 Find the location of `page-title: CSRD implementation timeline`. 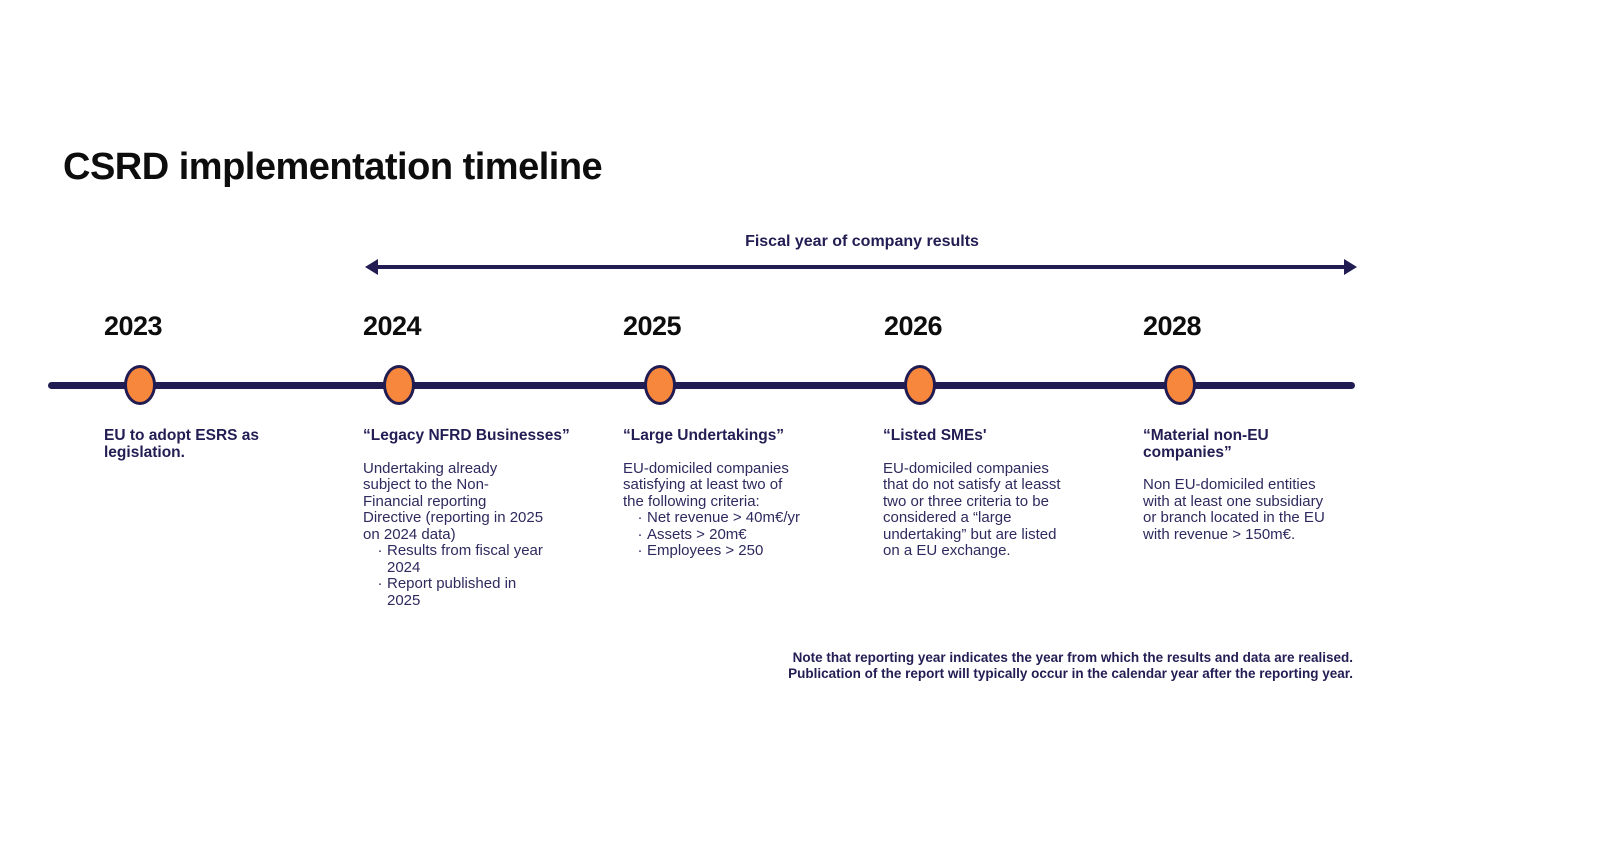

page-title: CSRD implementation timeline is located at coordinates (333, 167).